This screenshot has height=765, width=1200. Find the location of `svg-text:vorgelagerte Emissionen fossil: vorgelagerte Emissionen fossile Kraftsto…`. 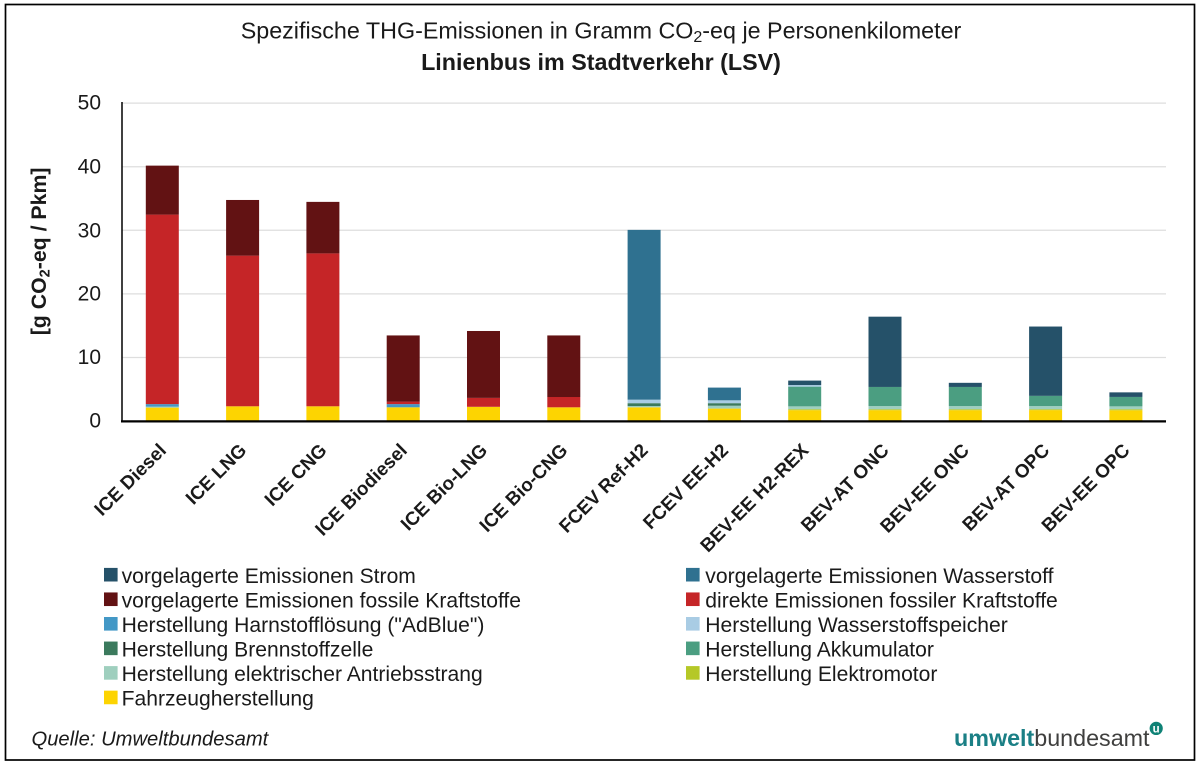

svg-text:vorgelagerte Emissionen fossil: vorgelagerte Emissionen fossile Kraftsto… is located at coordinates (321, 600).